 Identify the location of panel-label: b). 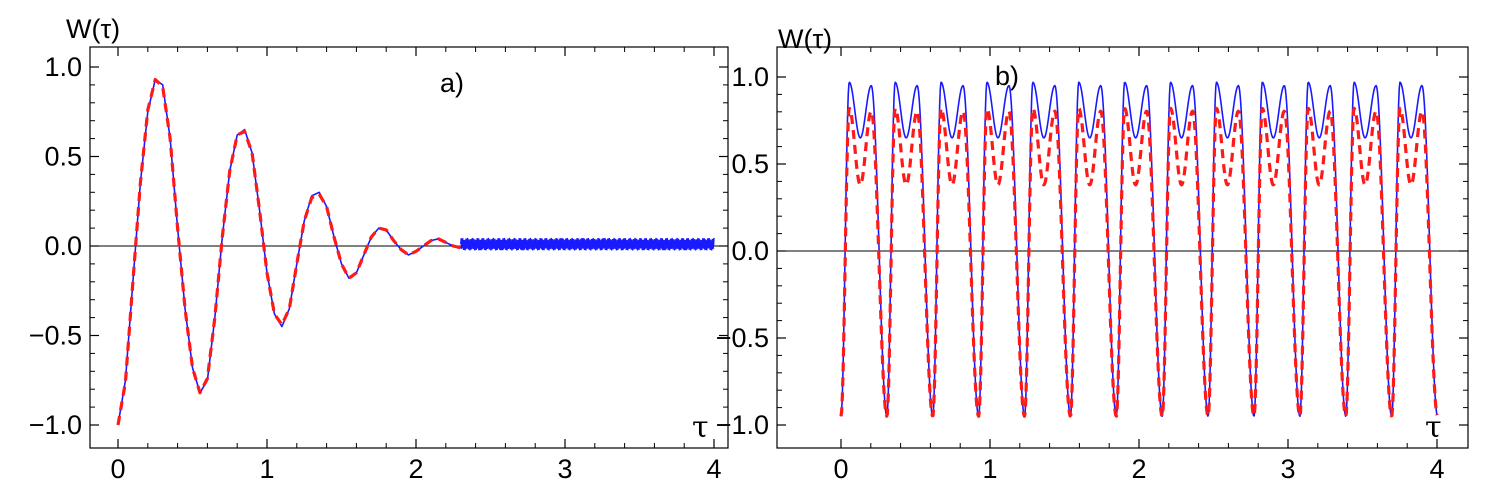
(1007, 76).